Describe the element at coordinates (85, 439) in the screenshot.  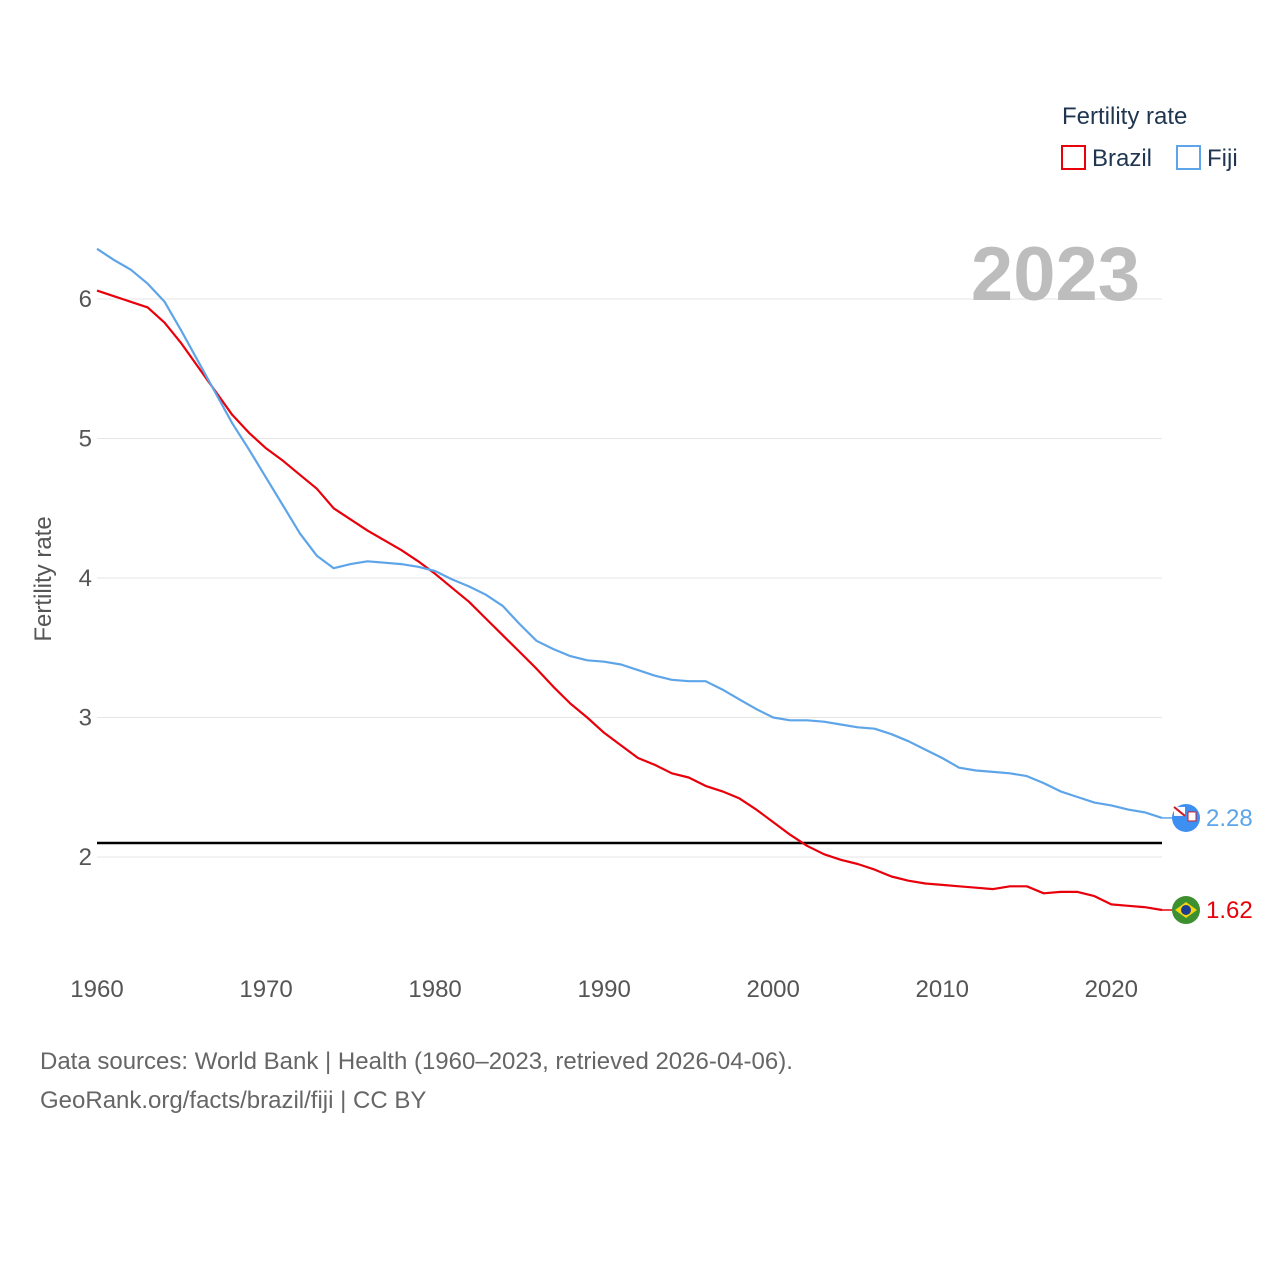
I see `y-tick-label-5: 5` at that location.